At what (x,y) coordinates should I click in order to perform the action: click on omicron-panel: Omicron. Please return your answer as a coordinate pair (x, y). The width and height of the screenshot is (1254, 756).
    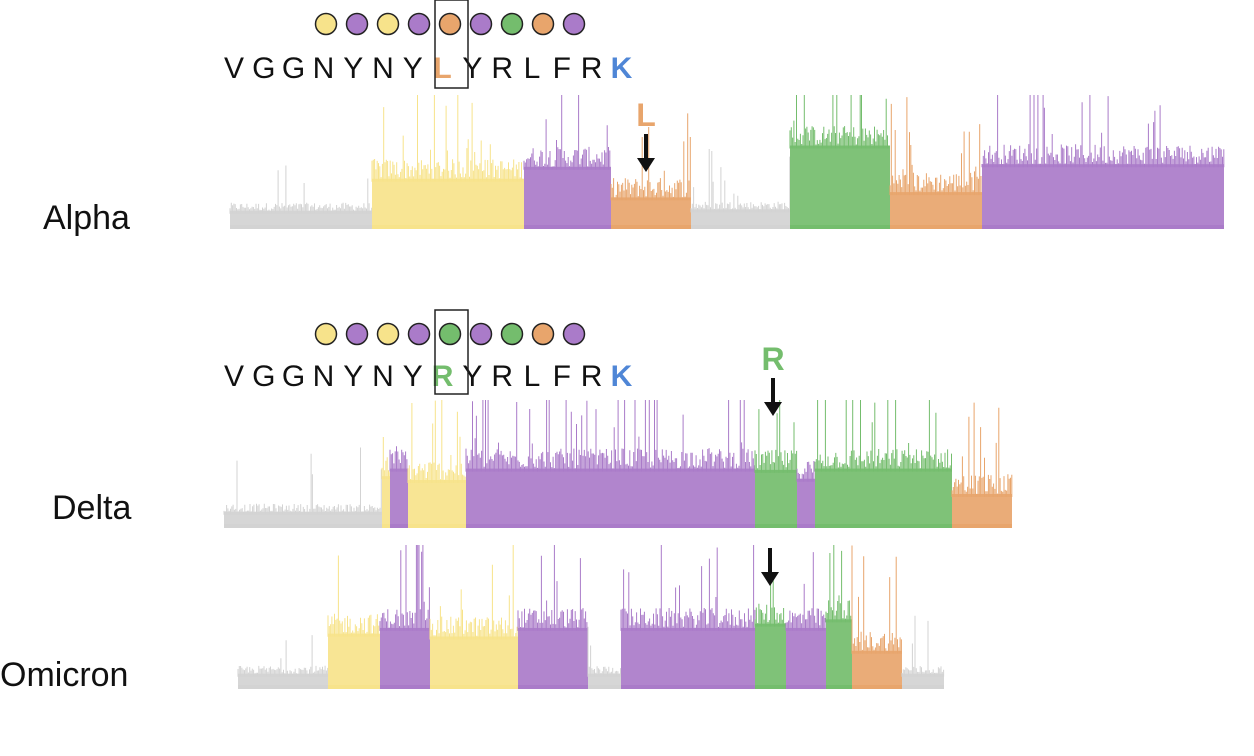
    Looking at the image, I should click on (472, 619).